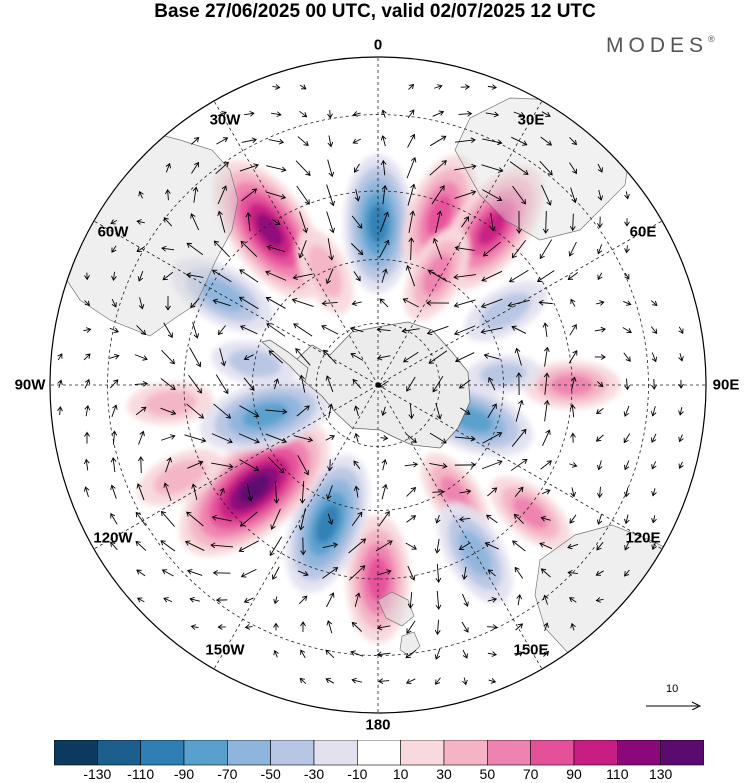 Image resolution: width=750 pixels, height=783 pixels. I want to click on colorbar-tick-label: 70, so click(530, 774).